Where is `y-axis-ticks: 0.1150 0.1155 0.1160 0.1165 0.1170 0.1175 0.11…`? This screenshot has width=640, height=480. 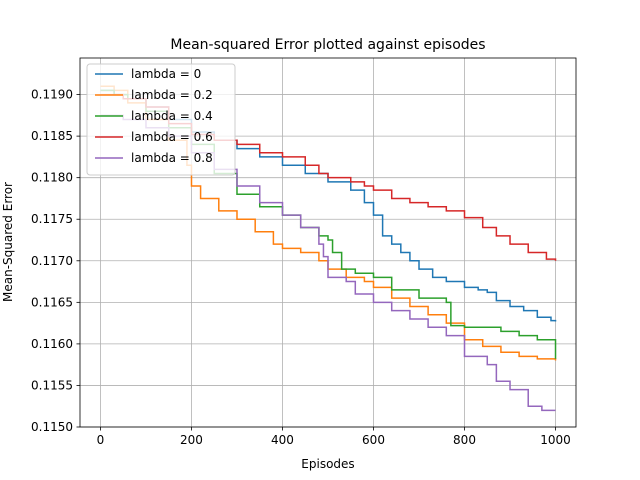 y-axis-ticks: 0.1150 0.1155 0.1160 0.1165 0.1170 0.1175 0.11… is located at coordinates (55, 261).